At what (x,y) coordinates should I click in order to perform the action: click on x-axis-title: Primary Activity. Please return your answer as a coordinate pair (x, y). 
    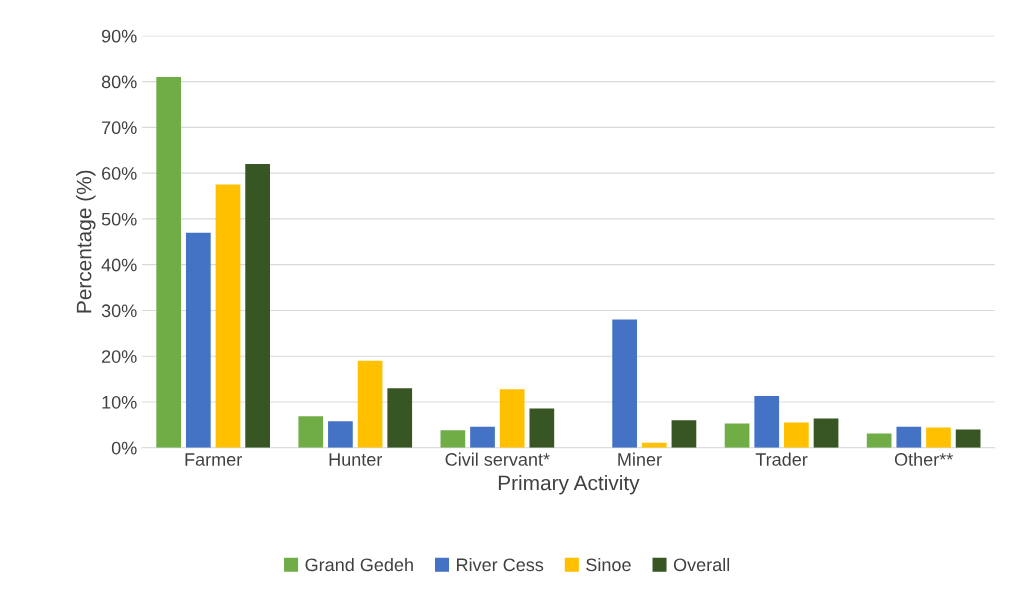
    Looking at the image, I should click on (569, 485).